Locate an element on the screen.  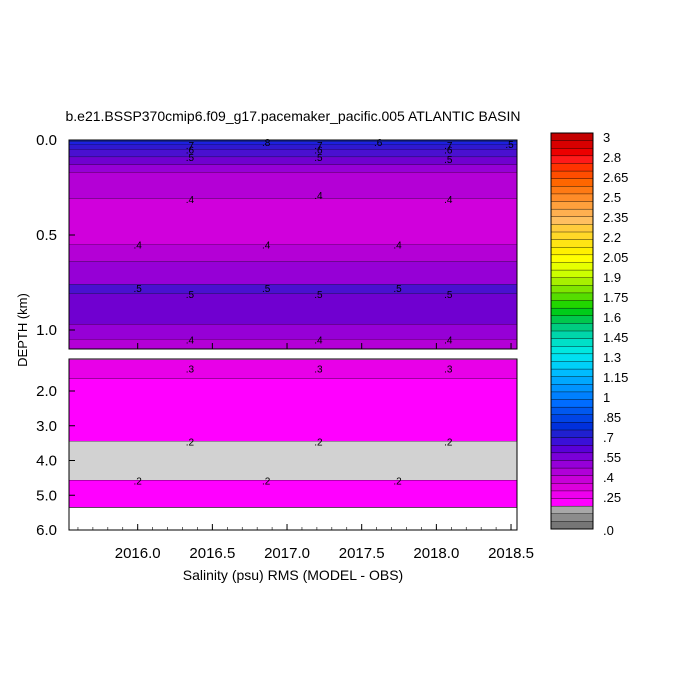
upper-contour-label-18: .5 is located at coordinates (138, 289).